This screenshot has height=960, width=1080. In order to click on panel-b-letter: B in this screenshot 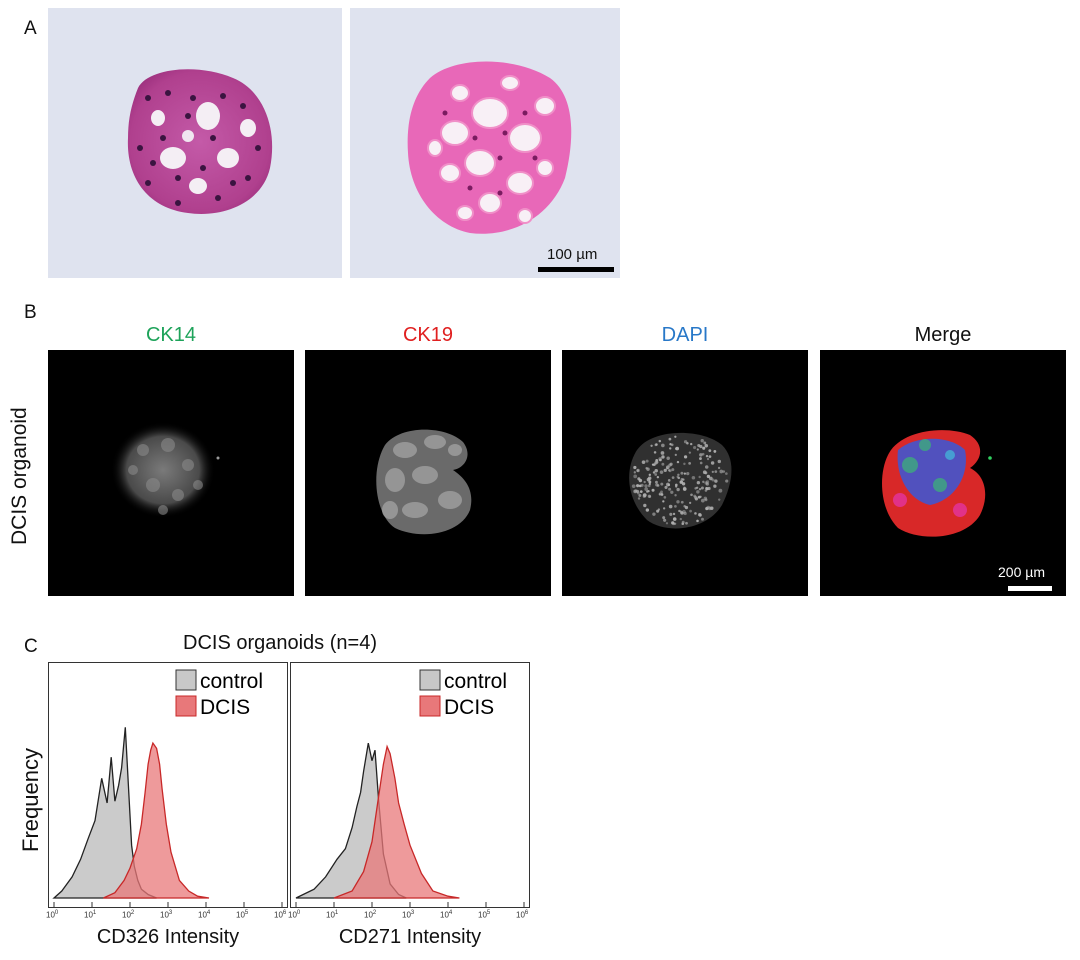, I will do `click(30, 312)`.